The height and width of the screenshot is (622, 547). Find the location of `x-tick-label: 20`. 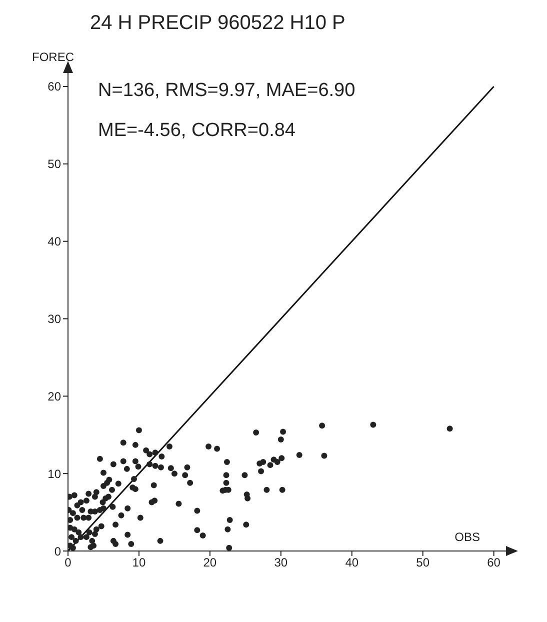

x-tick-label: 20 is located at coordinates (210, 563).